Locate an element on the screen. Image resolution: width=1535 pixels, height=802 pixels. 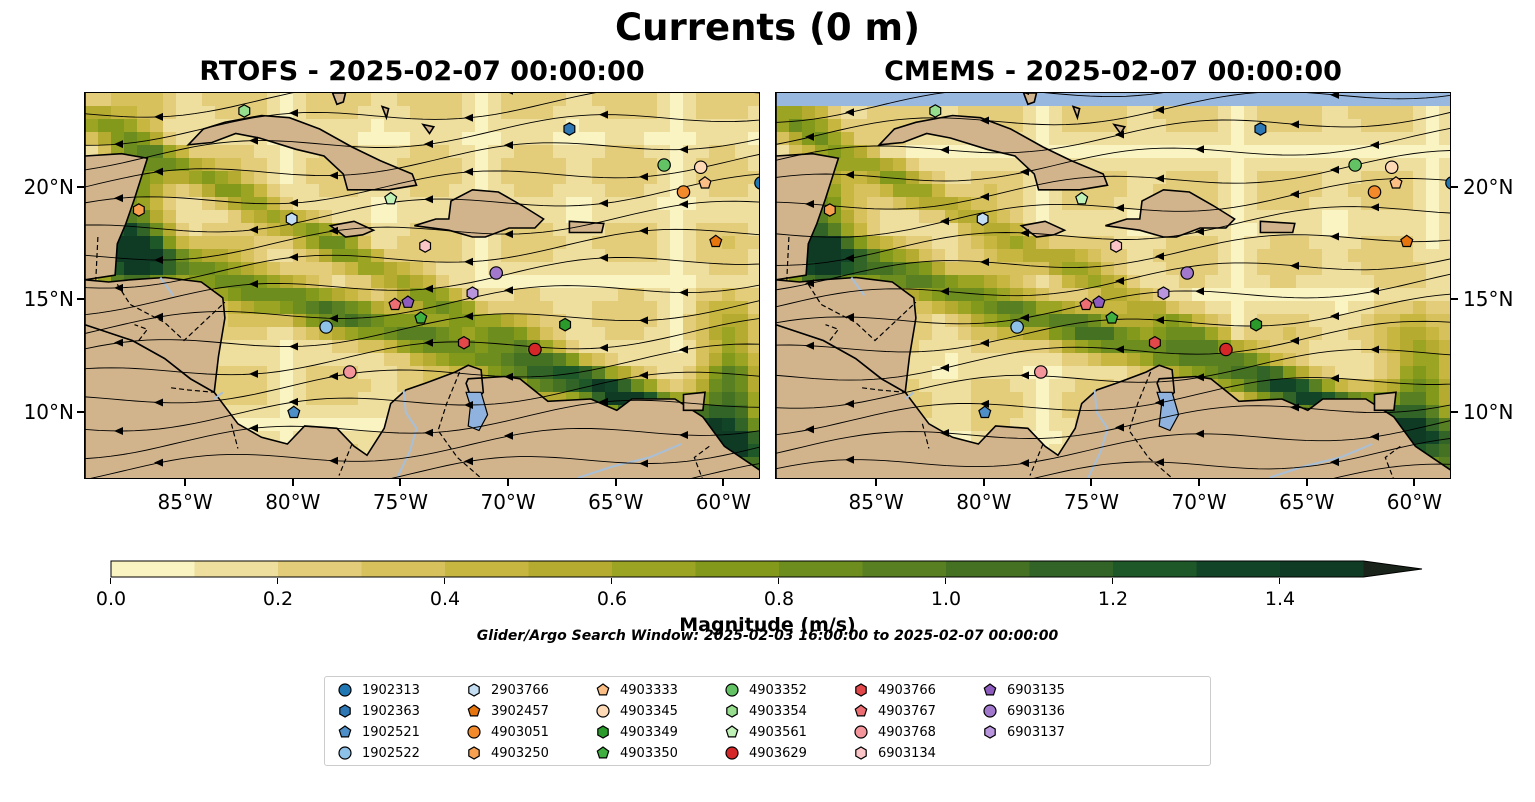
legend-item: 4903352 is located at coordinates (765, 690).